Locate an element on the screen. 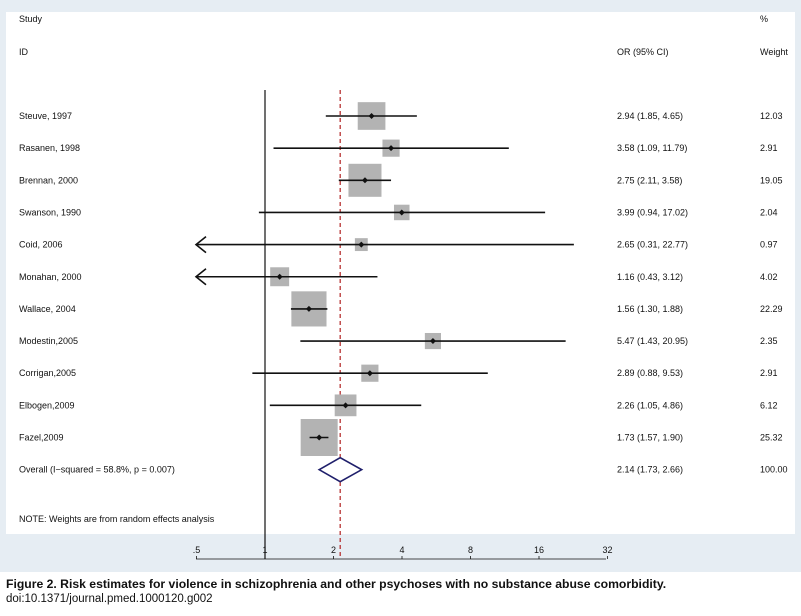  header-study: Study is located at coordinates (31, 19).